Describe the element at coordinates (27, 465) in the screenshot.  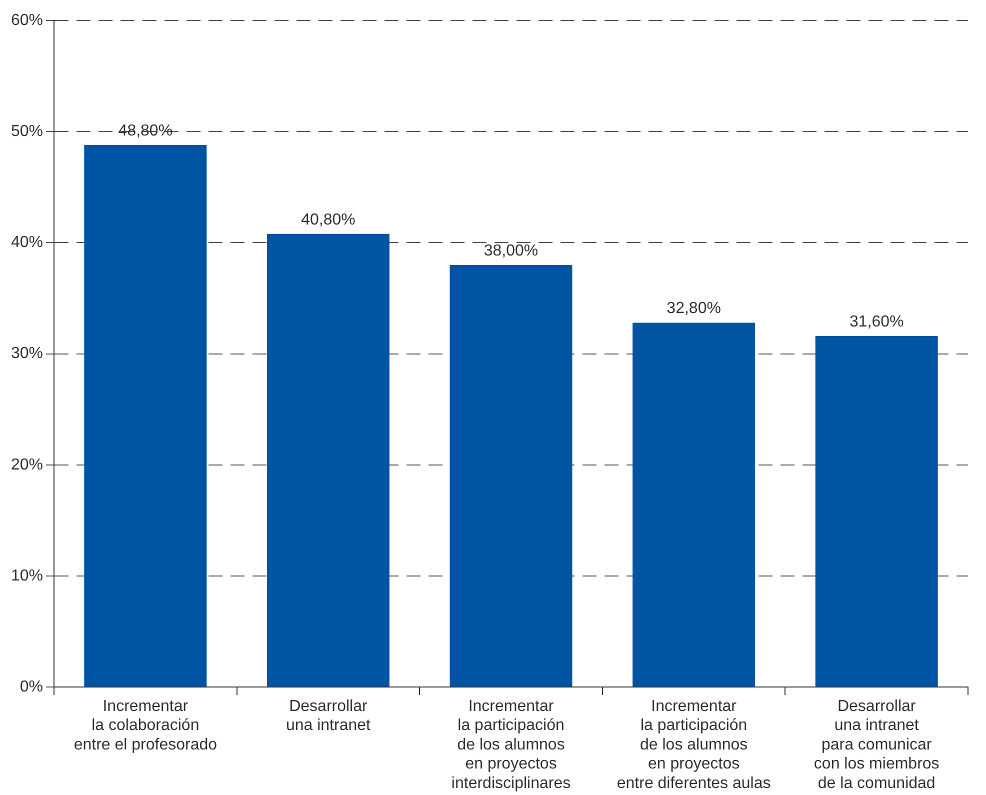
I see `y-tick-label: 20%` at that location.